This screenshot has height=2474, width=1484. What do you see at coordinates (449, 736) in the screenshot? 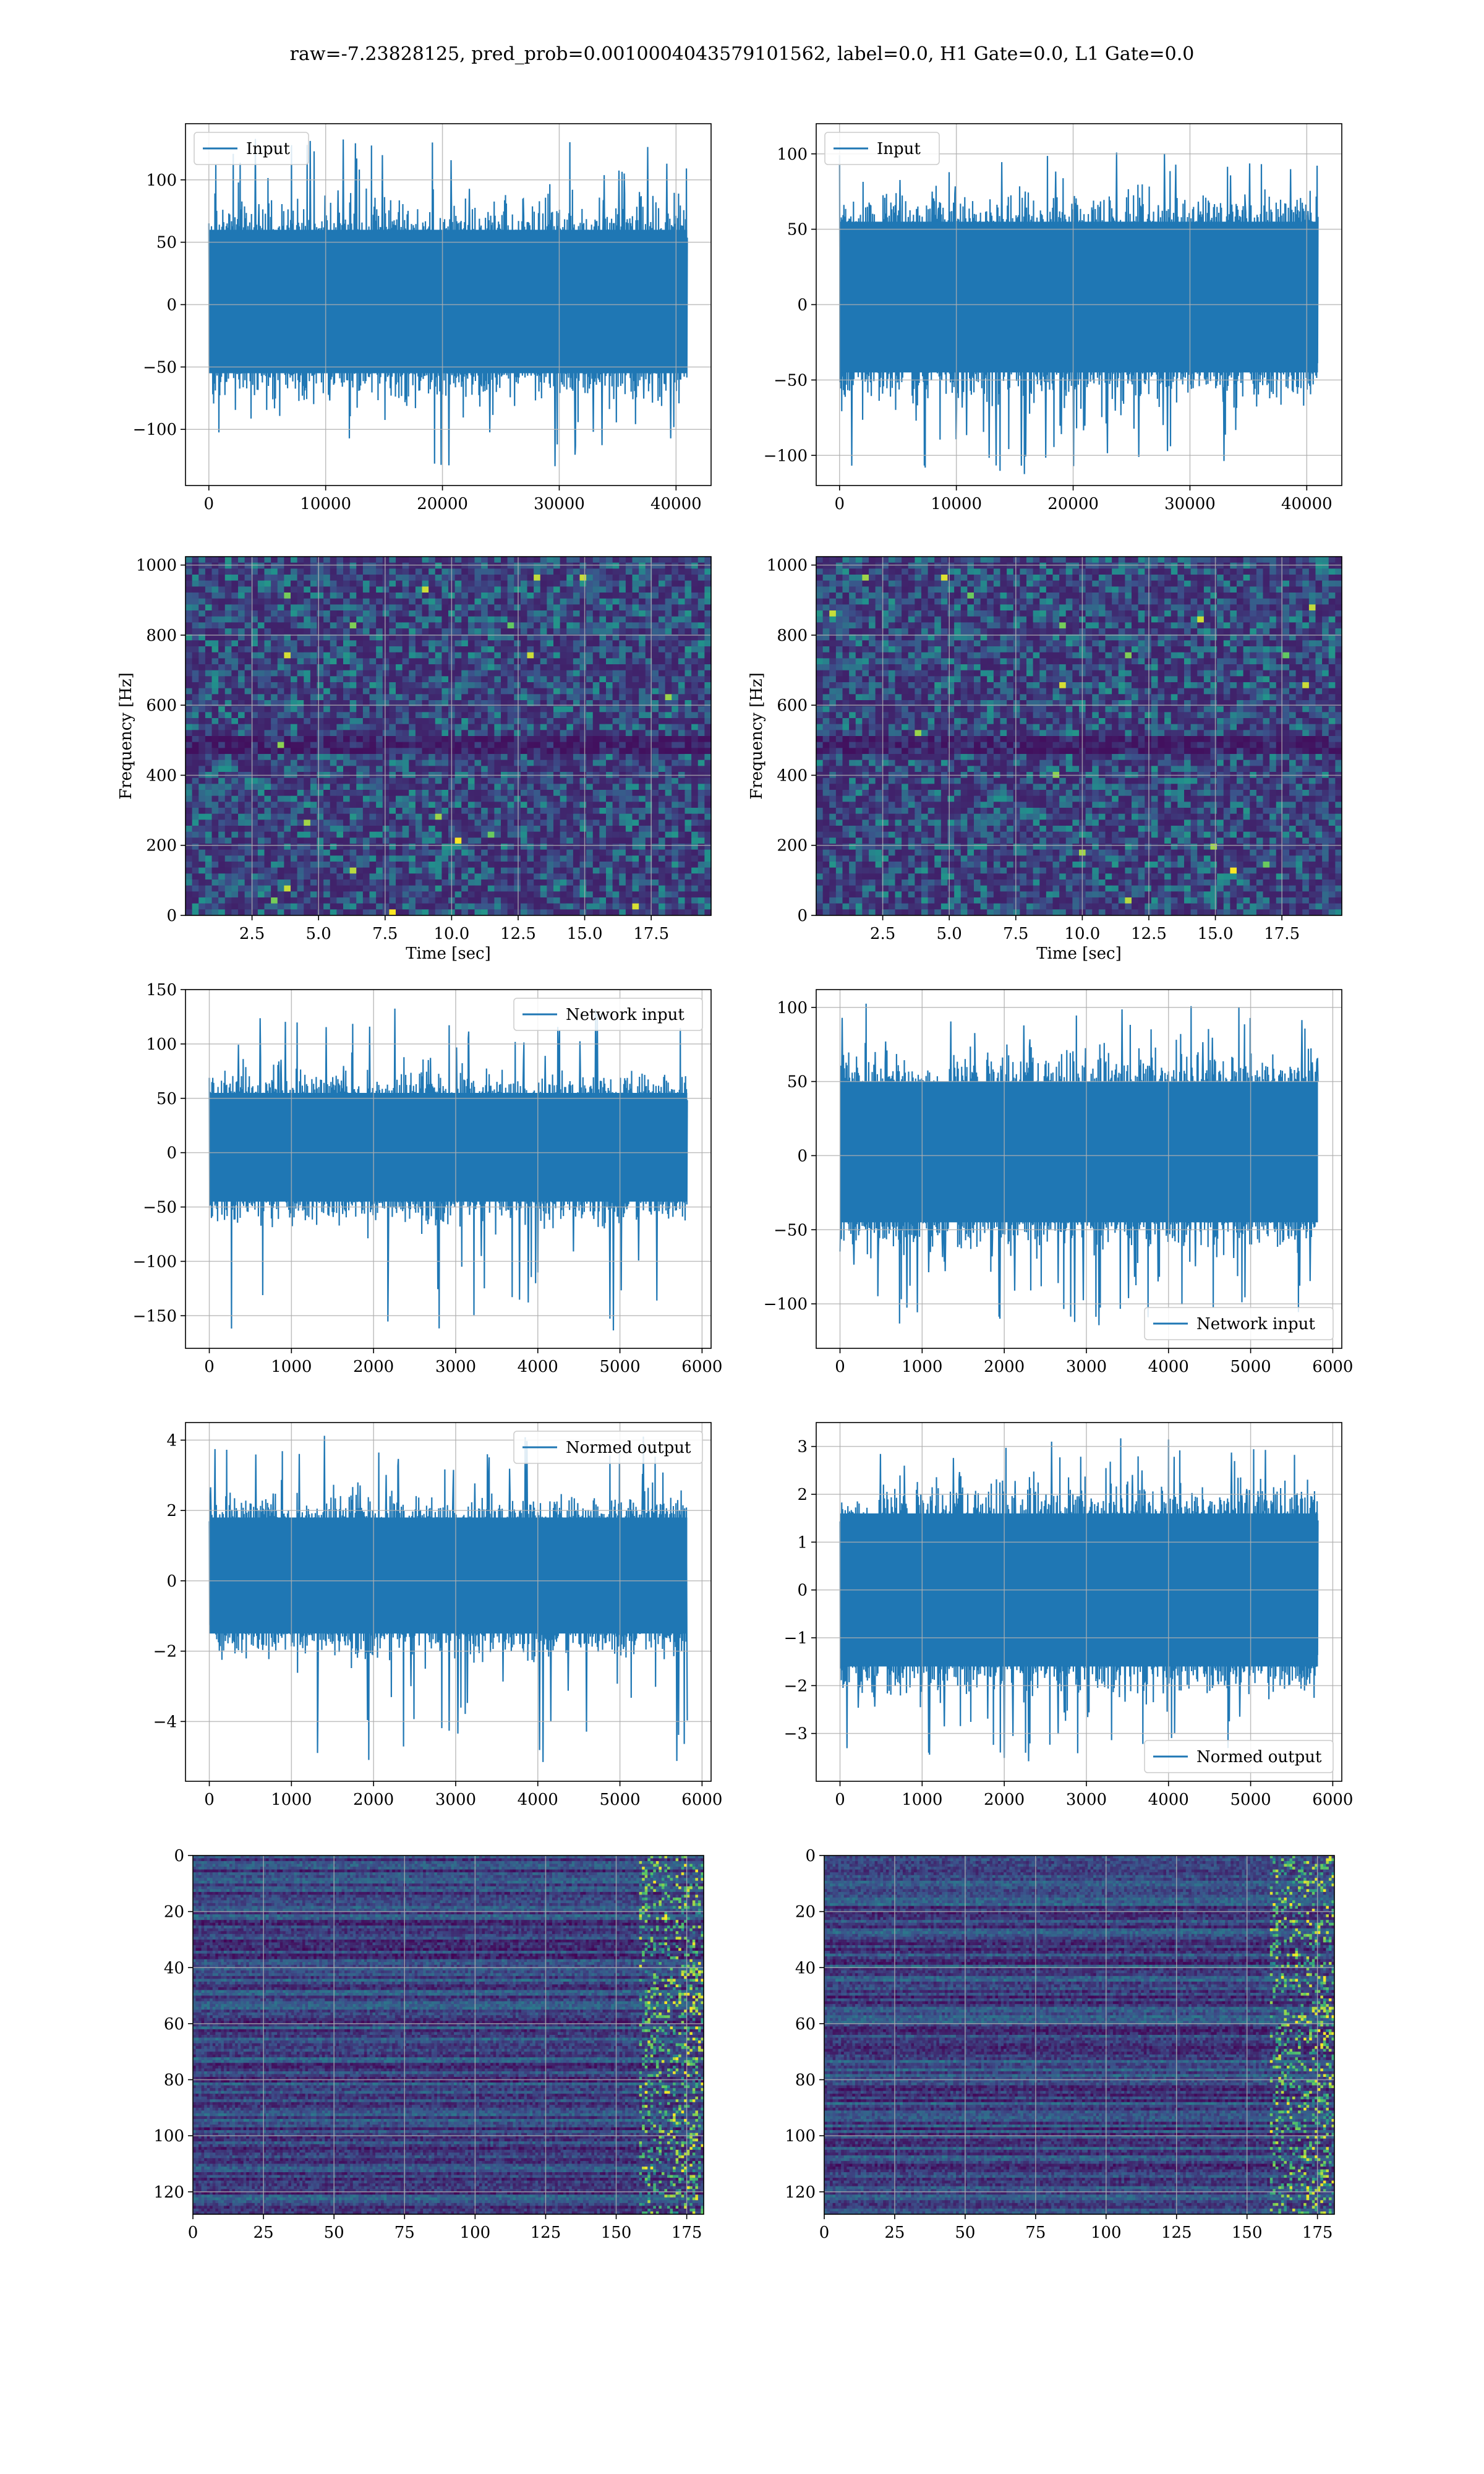
I see `heatmap-spectrogram-h1` at bounding box center [449, 736].